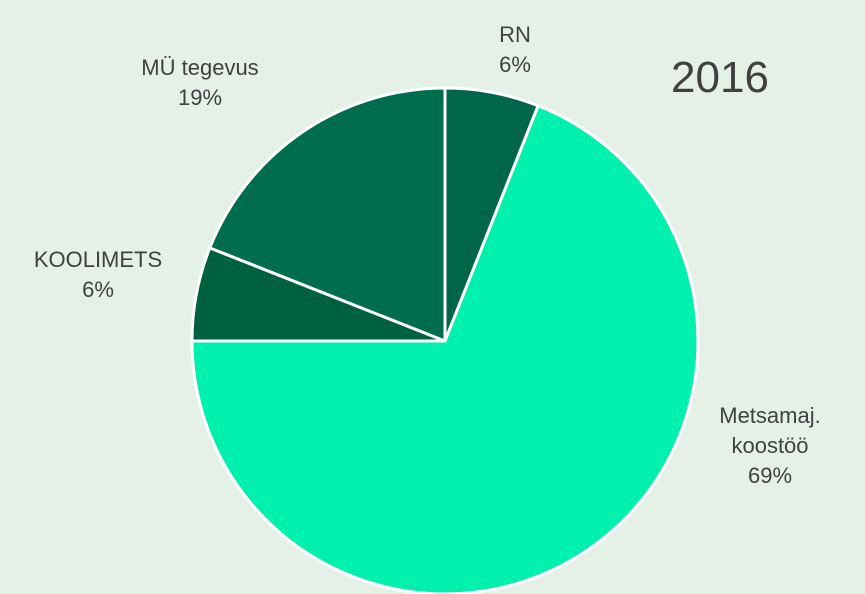 The image size is (865, 594). What do you see at coordinates (769, 415) in the screenshot?
I see `slice-label-line: Metsamaj.` at bounding box center [769, 415].